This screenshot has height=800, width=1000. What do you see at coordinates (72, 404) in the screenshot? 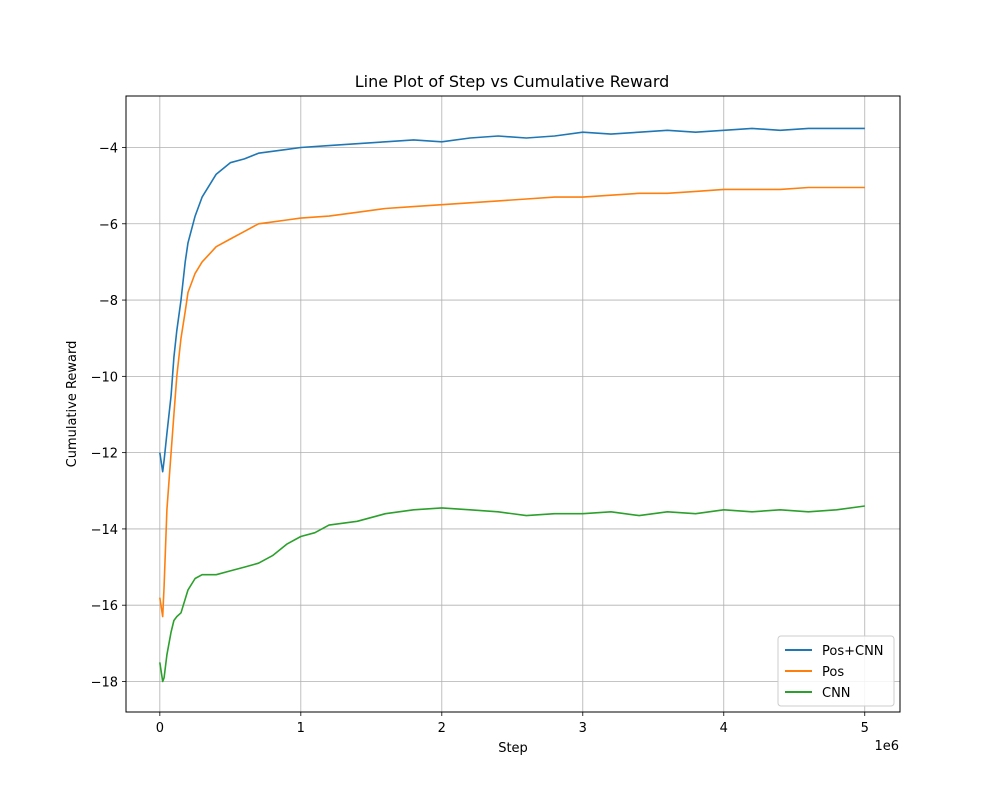
I see `y-axis-label: Cumulative Reward` at bounding box center [72, 404].